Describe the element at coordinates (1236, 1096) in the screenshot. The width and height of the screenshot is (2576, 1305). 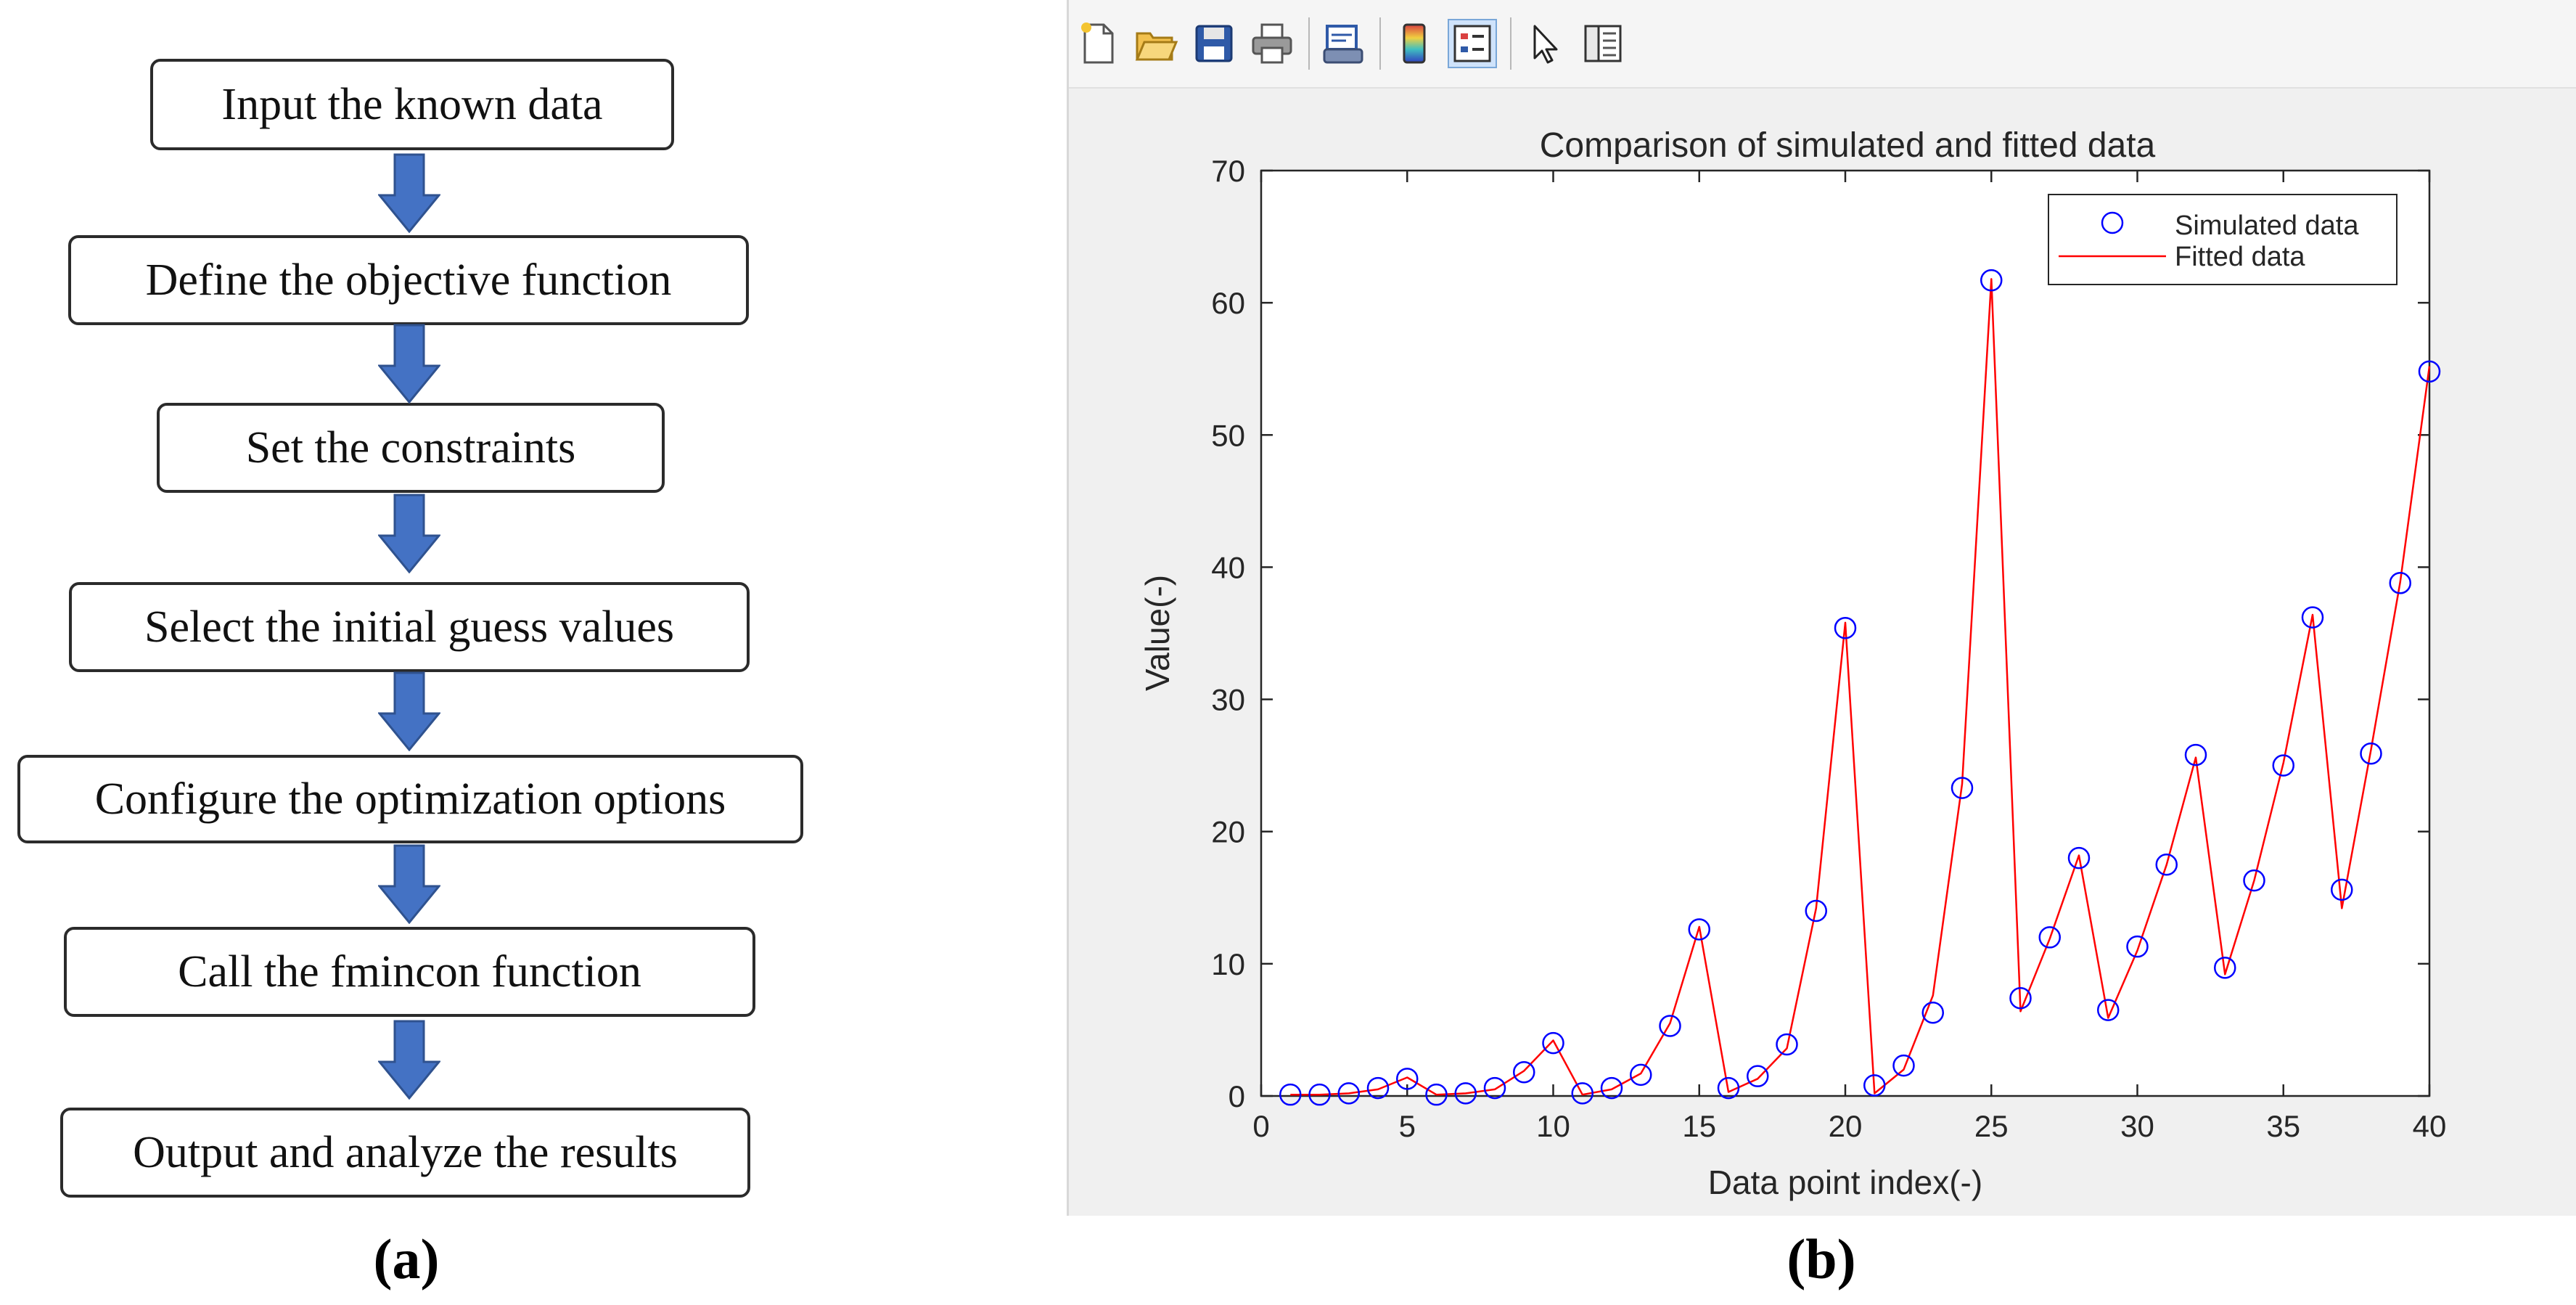
I see `y-tick-label: 0` at that location.